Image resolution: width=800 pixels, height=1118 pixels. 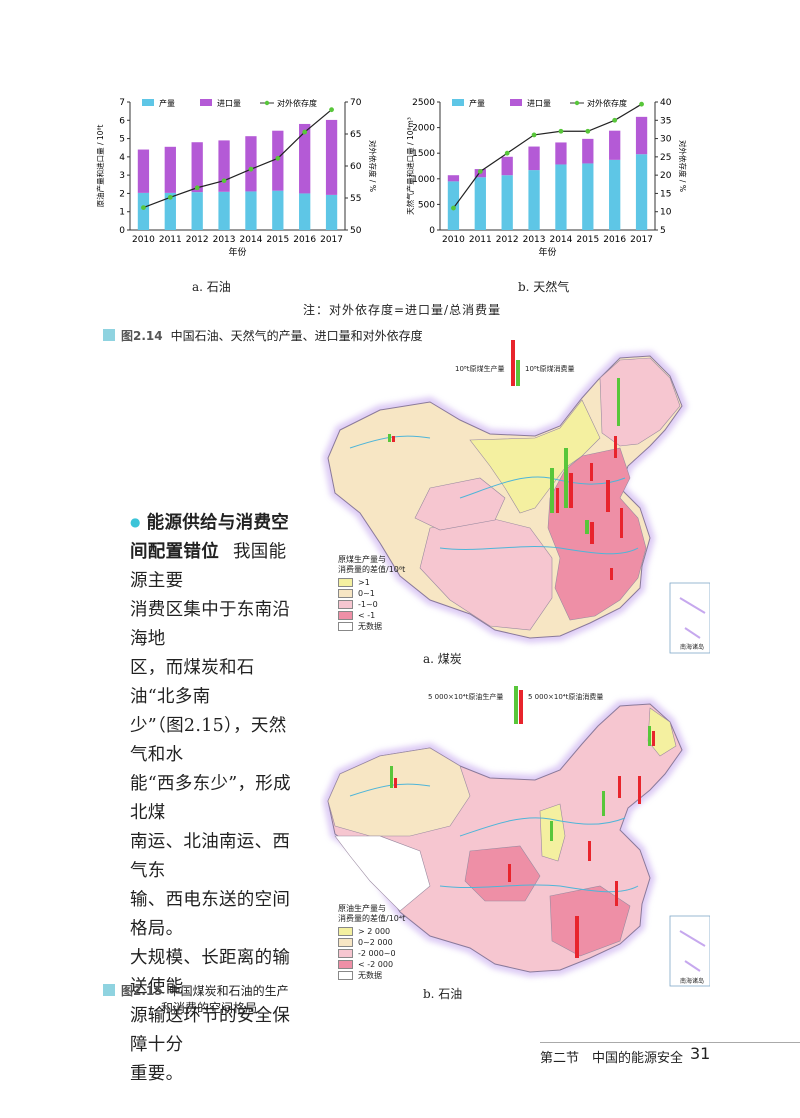 I want to click on body-line: 重要。, so click(x=157, y=1074).